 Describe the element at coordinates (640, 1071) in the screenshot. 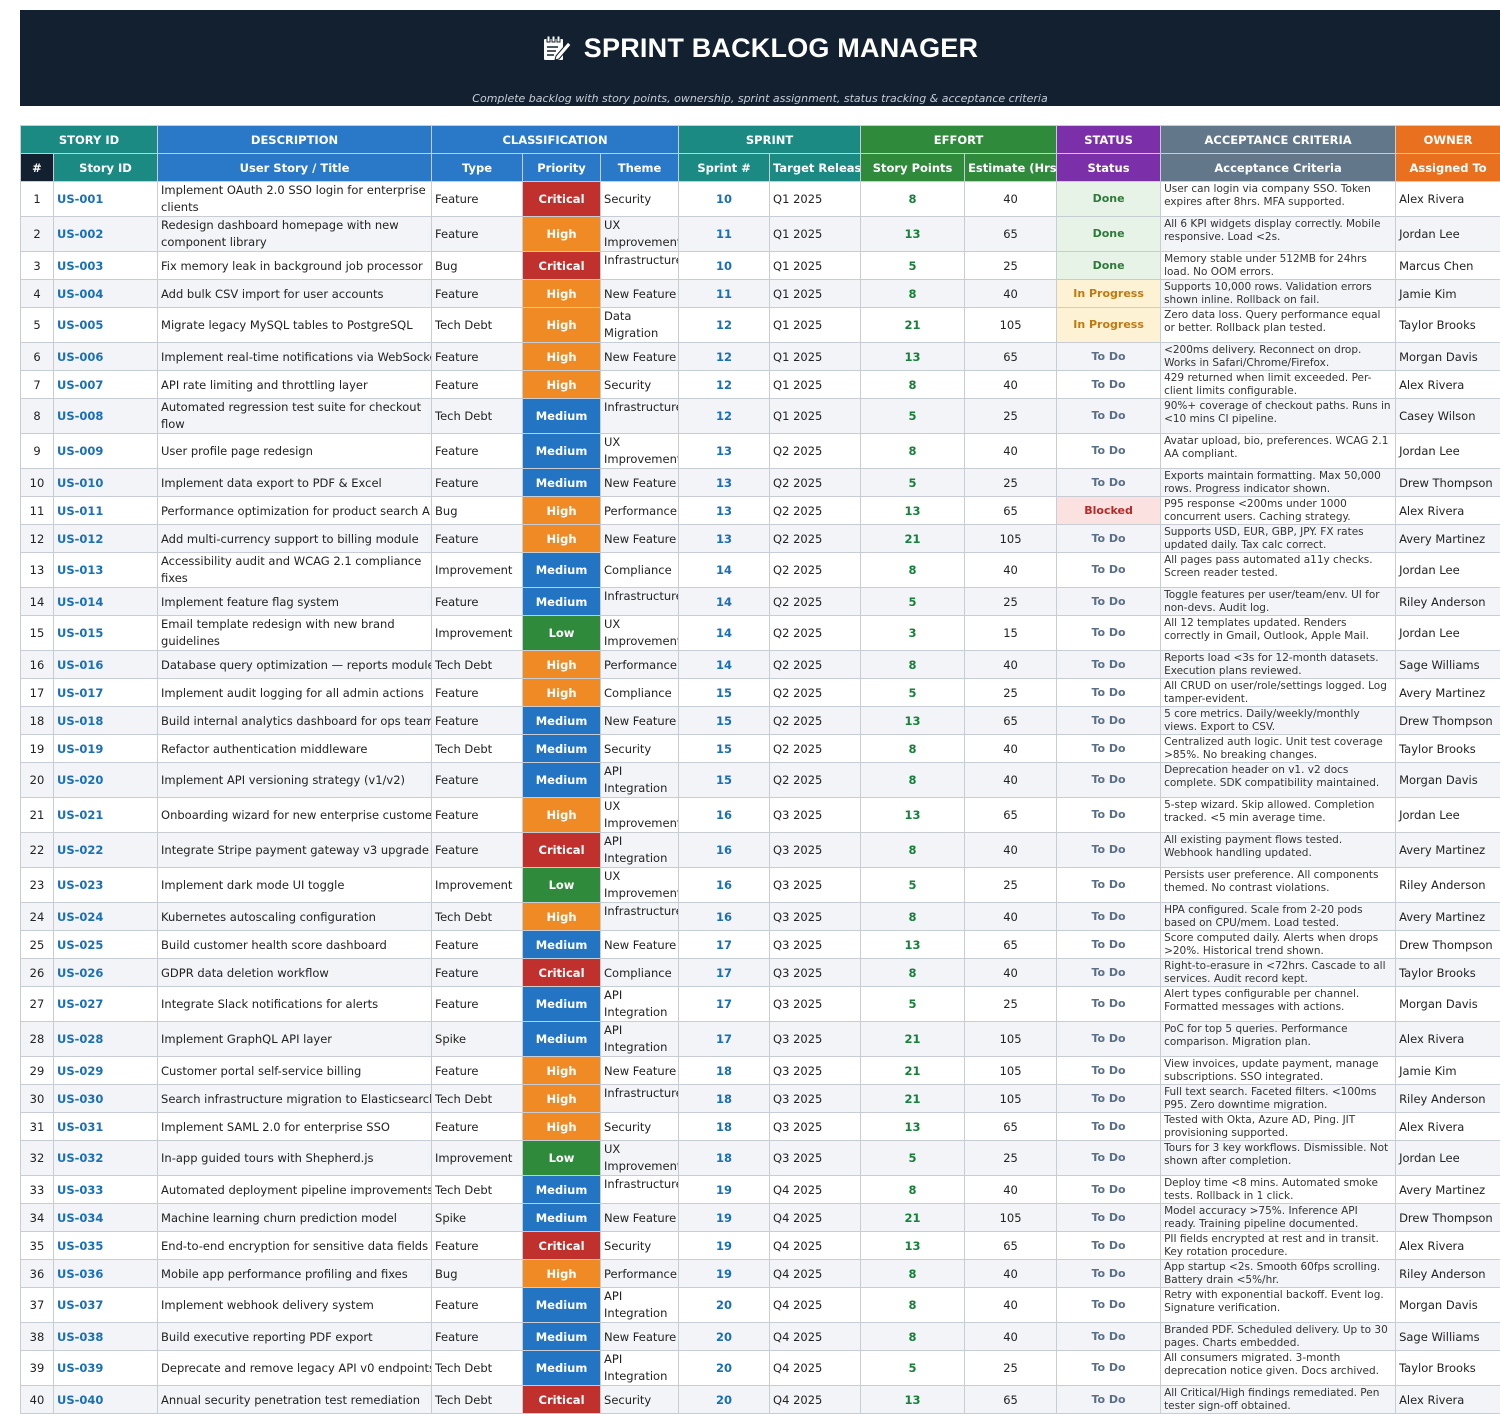

I see `theme-cell: New Feature` at that location.